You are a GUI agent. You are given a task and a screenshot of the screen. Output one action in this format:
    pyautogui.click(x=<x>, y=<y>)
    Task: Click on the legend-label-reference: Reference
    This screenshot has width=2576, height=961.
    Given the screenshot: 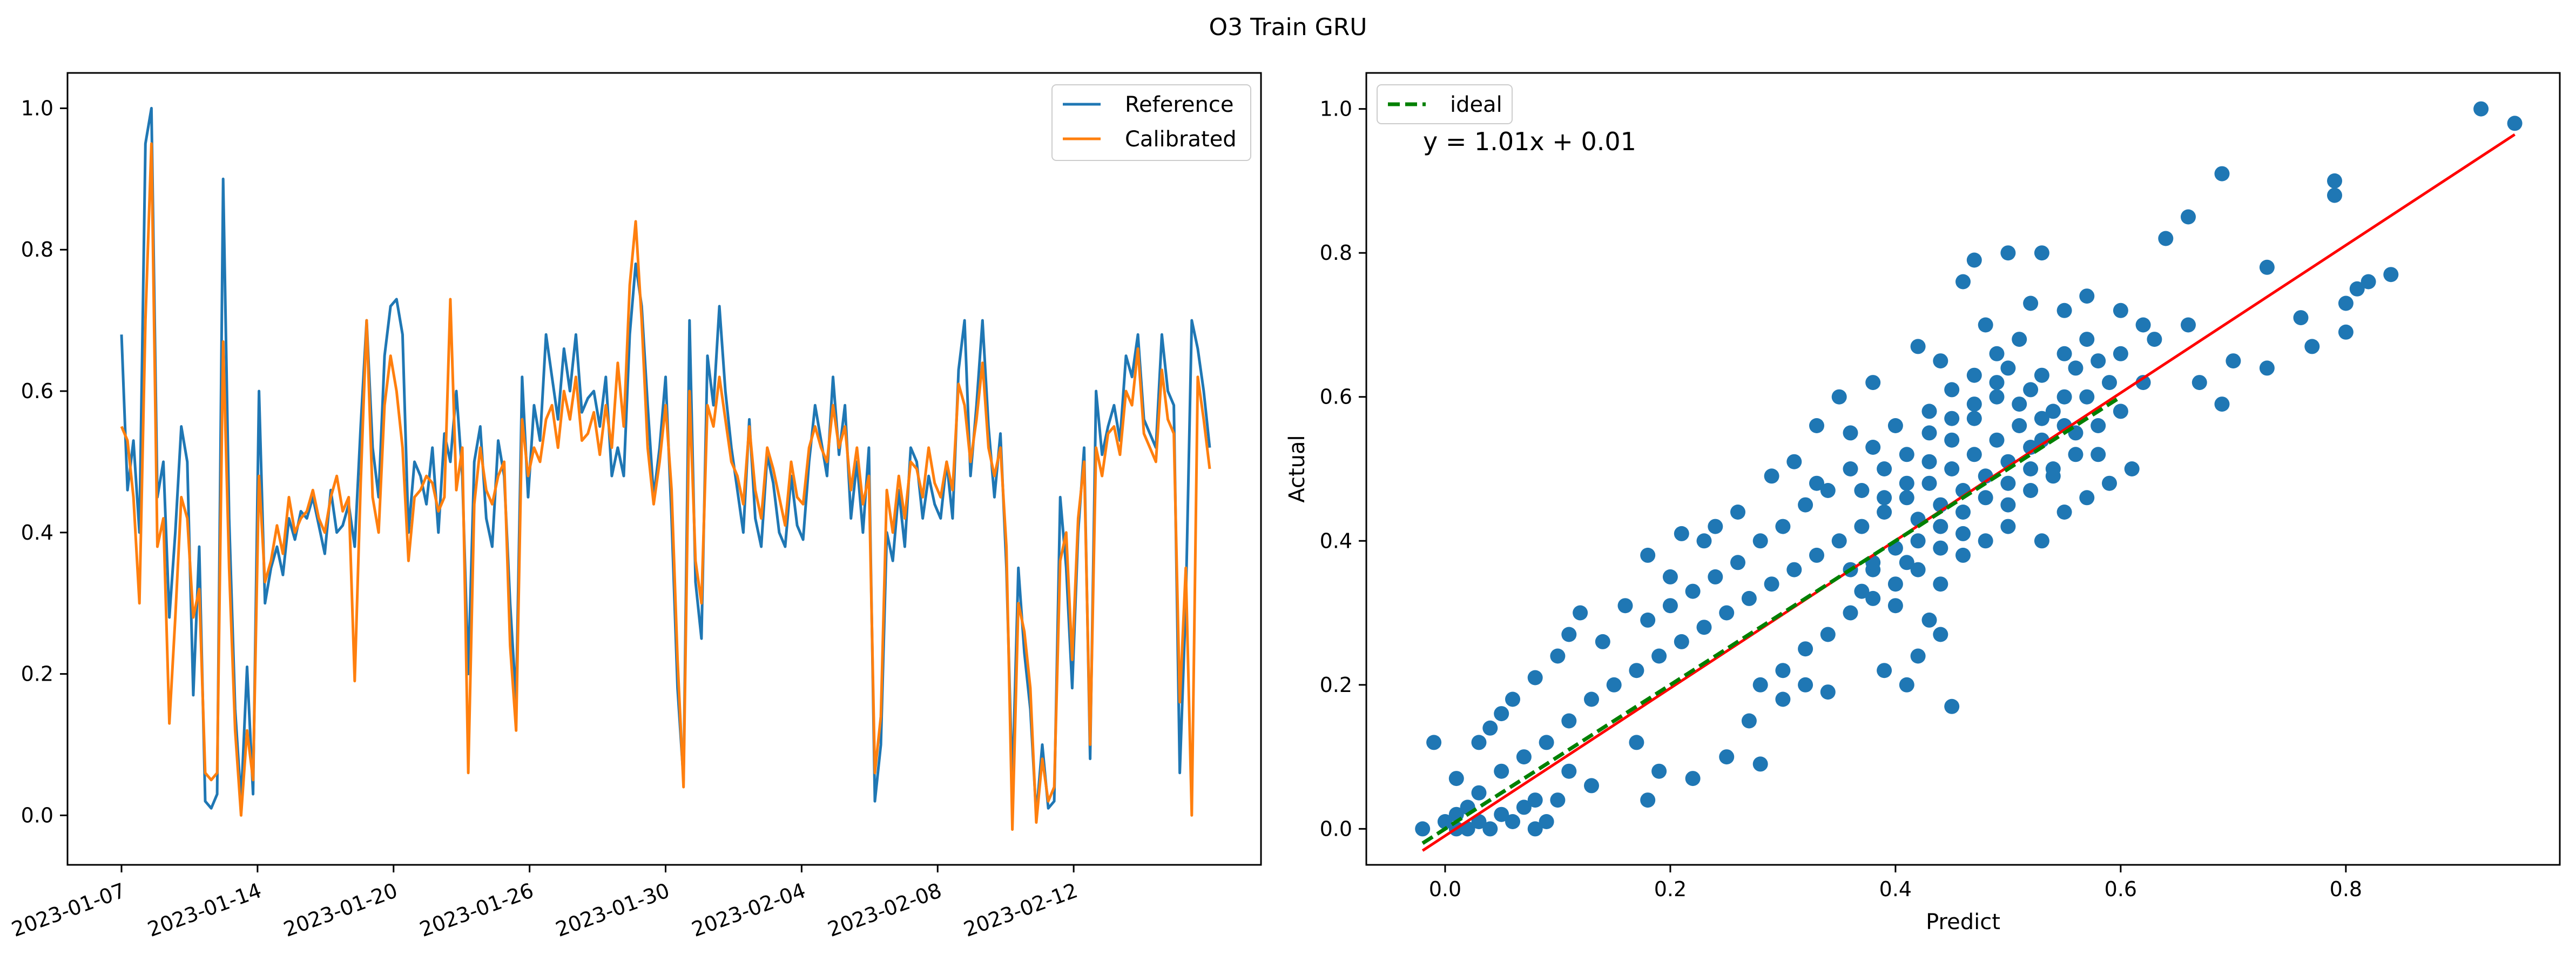 What is the action you would take?
    pyautogui.click(x=1179, y=104)
    